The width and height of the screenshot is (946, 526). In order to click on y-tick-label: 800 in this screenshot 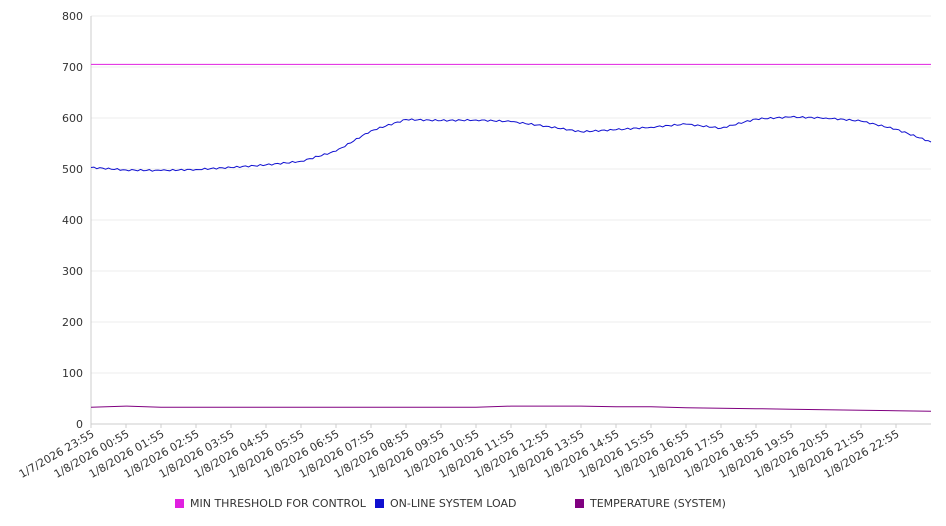, I will do `click(72, 16)`.